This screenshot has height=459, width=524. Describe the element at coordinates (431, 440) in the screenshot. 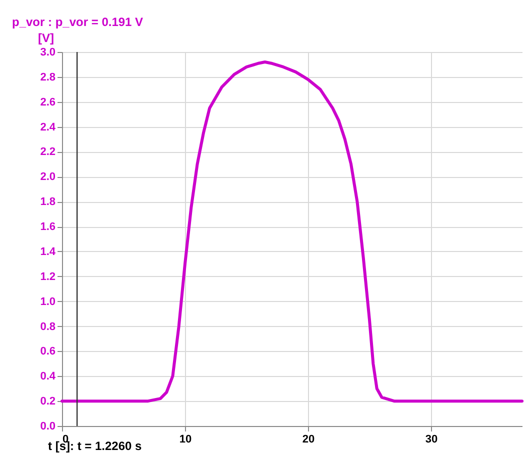

I see `x-tick-label: 30` at that location.